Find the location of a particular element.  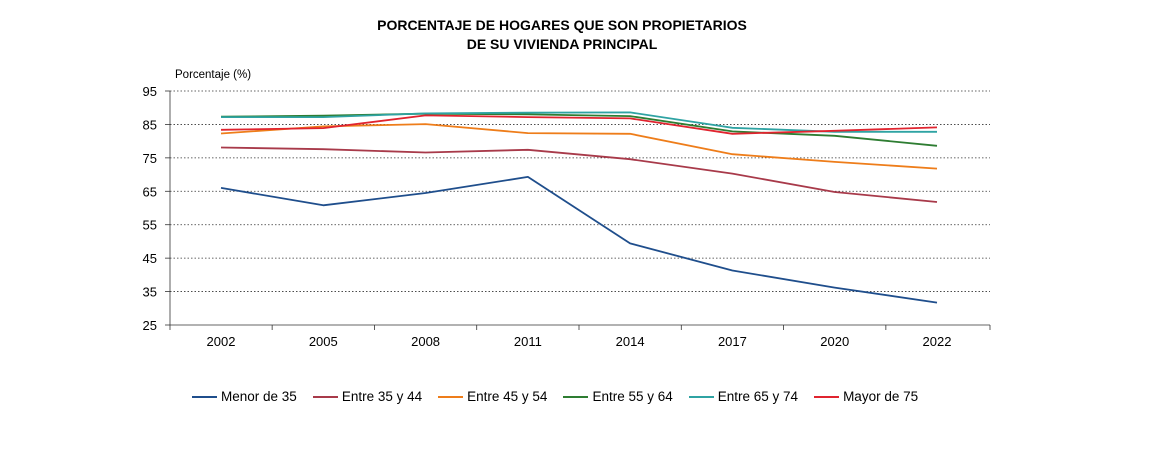

legend-item: Entre 35 y 44 is located at coordinates (367, 396).